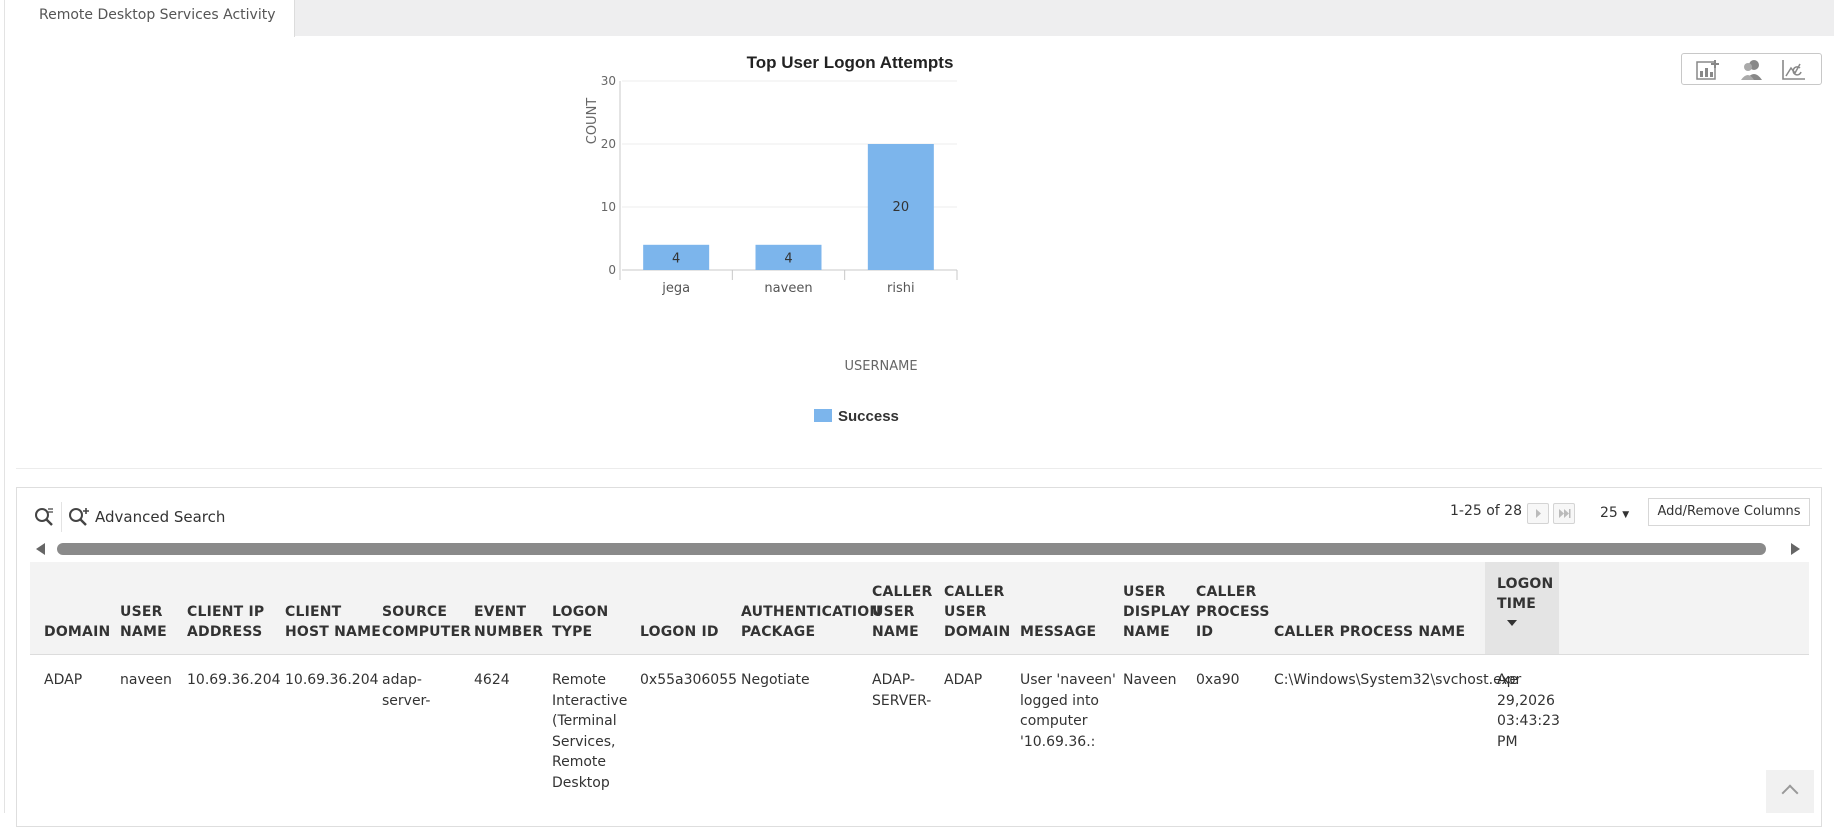  What do you see at coordinates (332, 680) in the screenshot?
I see `cell-text: 10.69.36.204` at bounding box center [332, 680].